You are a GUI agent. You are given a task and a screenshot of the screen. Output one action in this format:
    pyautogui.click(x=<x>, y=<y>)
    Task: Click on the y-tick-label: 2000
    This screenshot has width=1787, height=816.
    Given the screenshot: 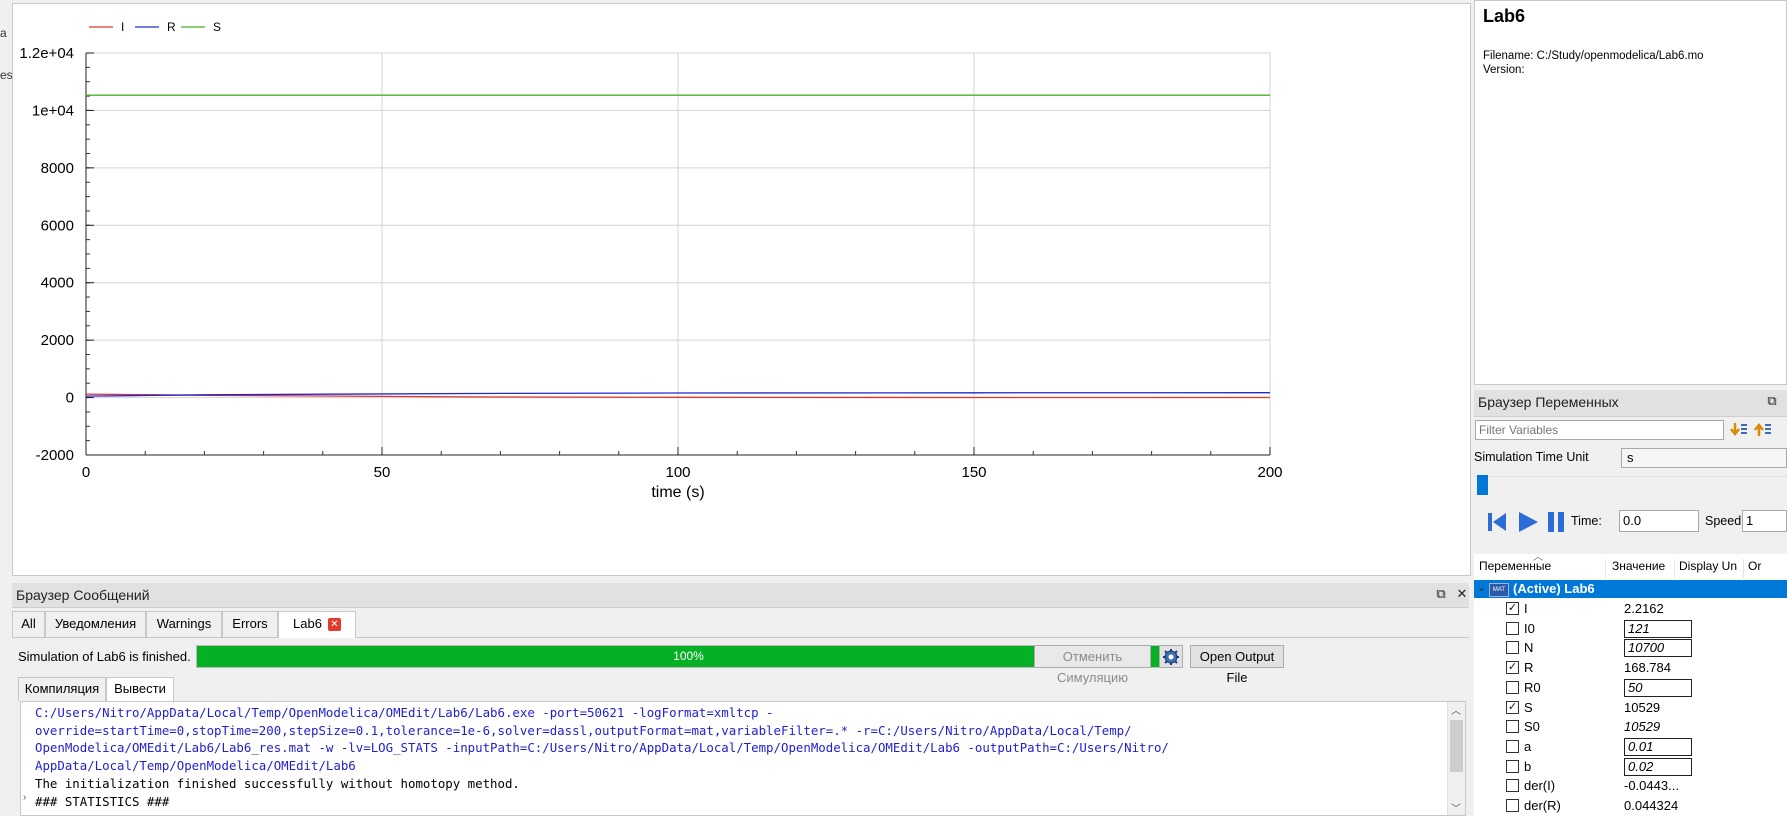 What is the action you would take?
    pyautogui.click(x=57, y=340)
    